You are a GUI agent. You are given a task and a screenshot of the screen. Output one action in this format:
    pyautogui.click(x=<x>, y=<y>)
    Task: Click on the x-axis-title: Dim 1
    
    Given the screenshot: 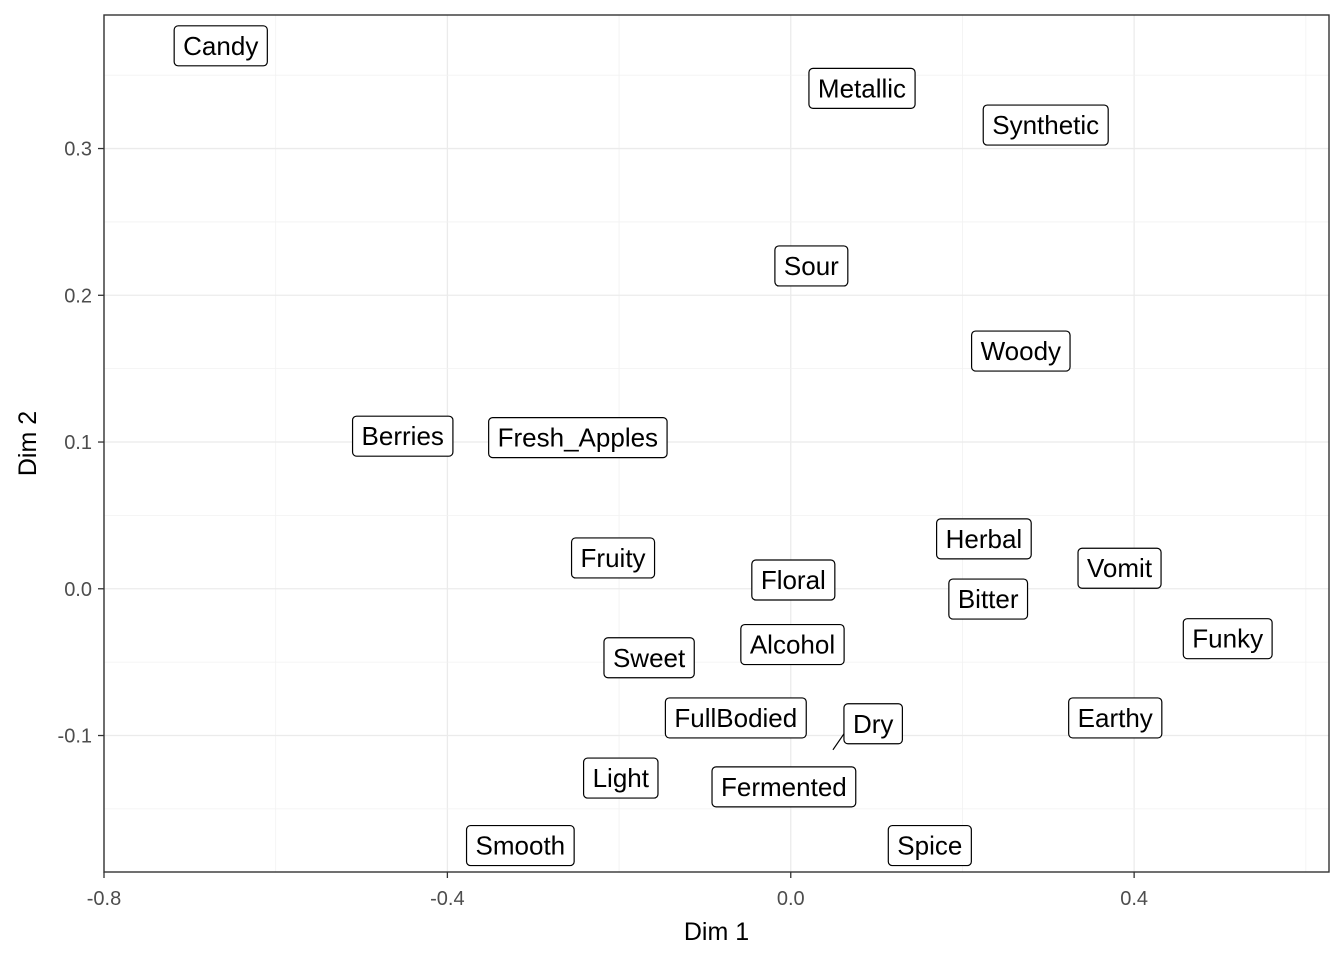 What is the action you would take?
    pyautogui.click(x=716, y=932)
    